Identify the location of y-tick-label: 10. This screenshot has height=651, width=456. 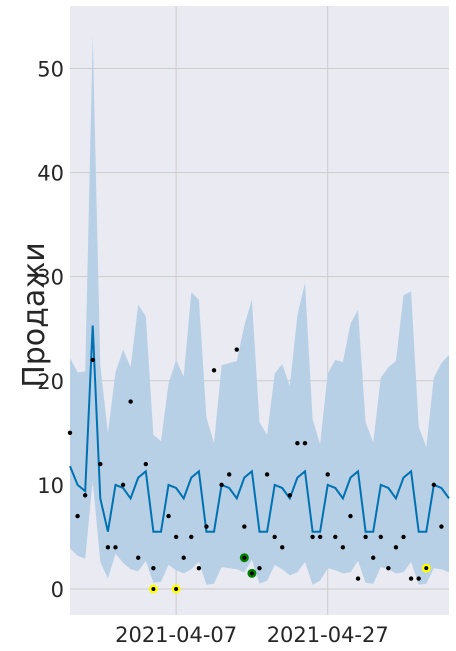
(50, 486).